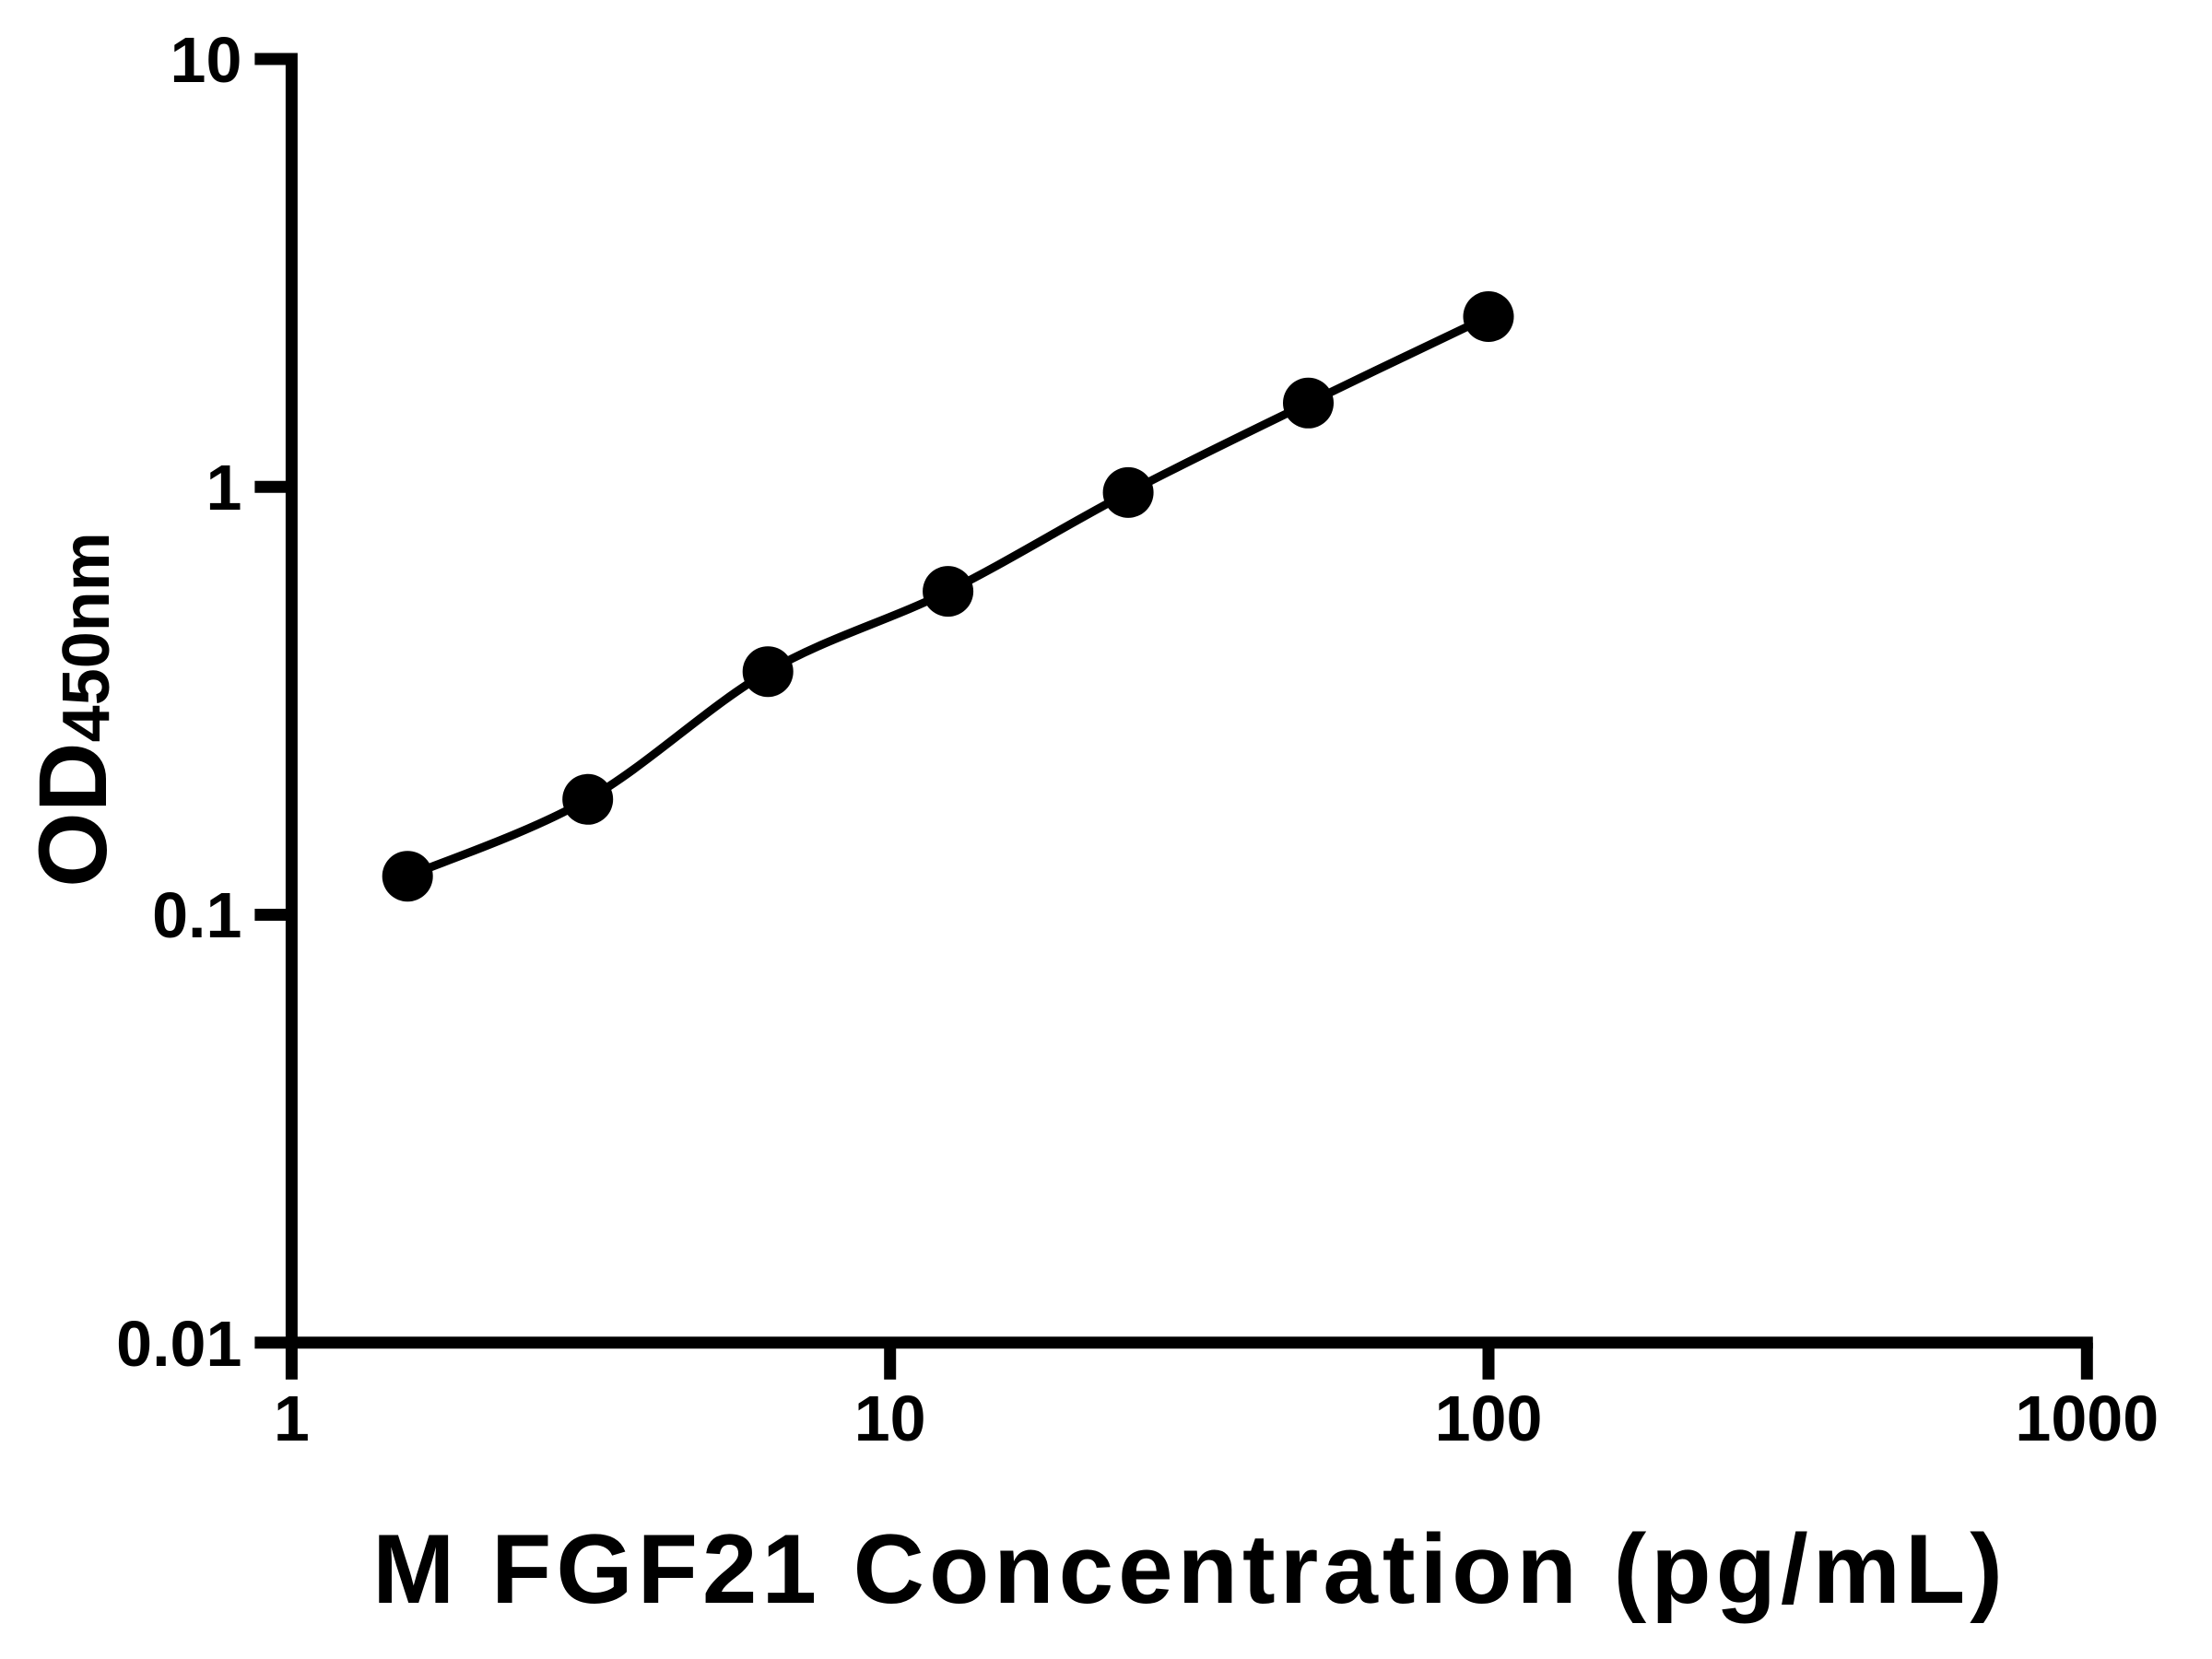 This screenshot has width=2212, height=1659. What do you see at coordinates (86, 637) in the screenshot?
I see `y-axis-title-sub: 450nm` at bounding box center [86, 637].